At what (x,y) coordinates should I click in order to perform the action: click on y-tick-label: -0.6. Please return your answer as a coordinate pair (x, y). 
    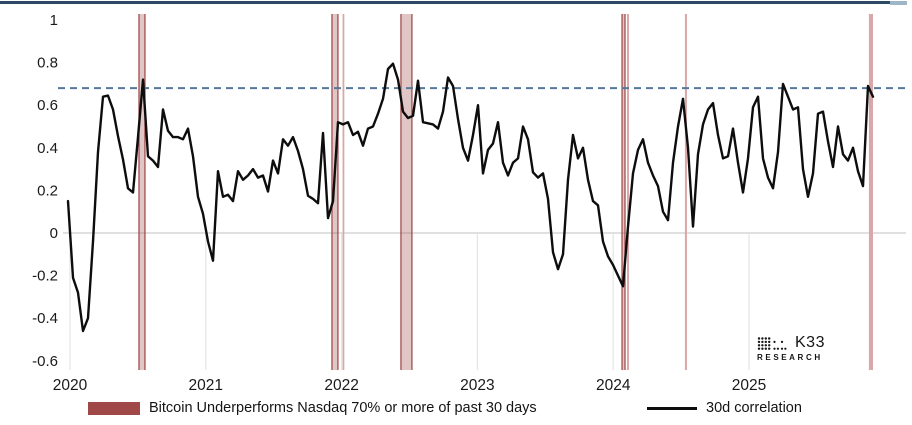
    Looking at the image, I should click on (45, 361).